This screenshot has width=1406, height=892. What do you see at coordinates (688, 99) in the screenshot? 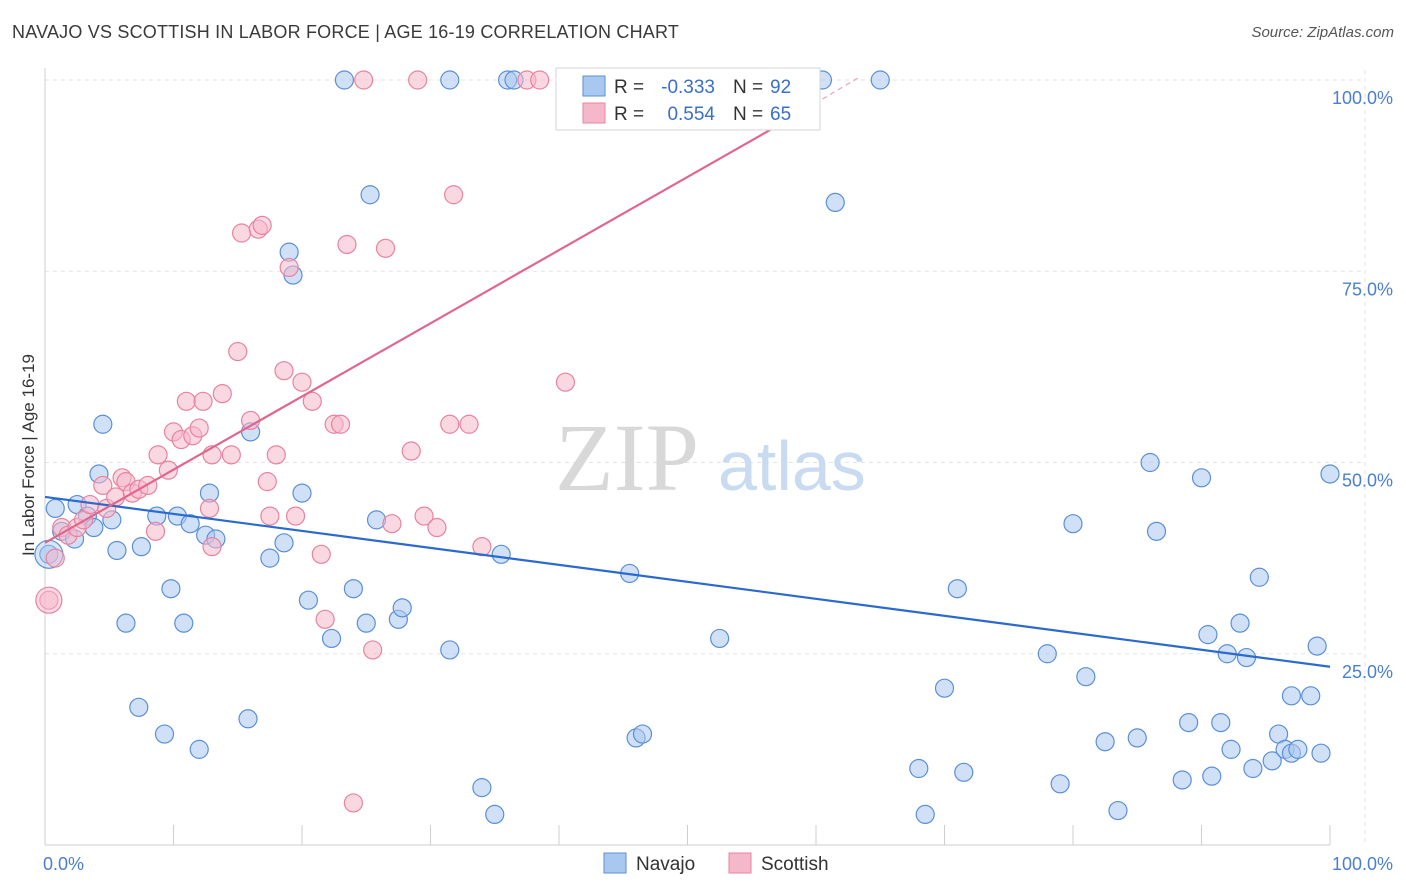
I see `correlation-legend: R = -0.333 N = 92 R = 0.554 N = 65` at bounding box center [688, 99].